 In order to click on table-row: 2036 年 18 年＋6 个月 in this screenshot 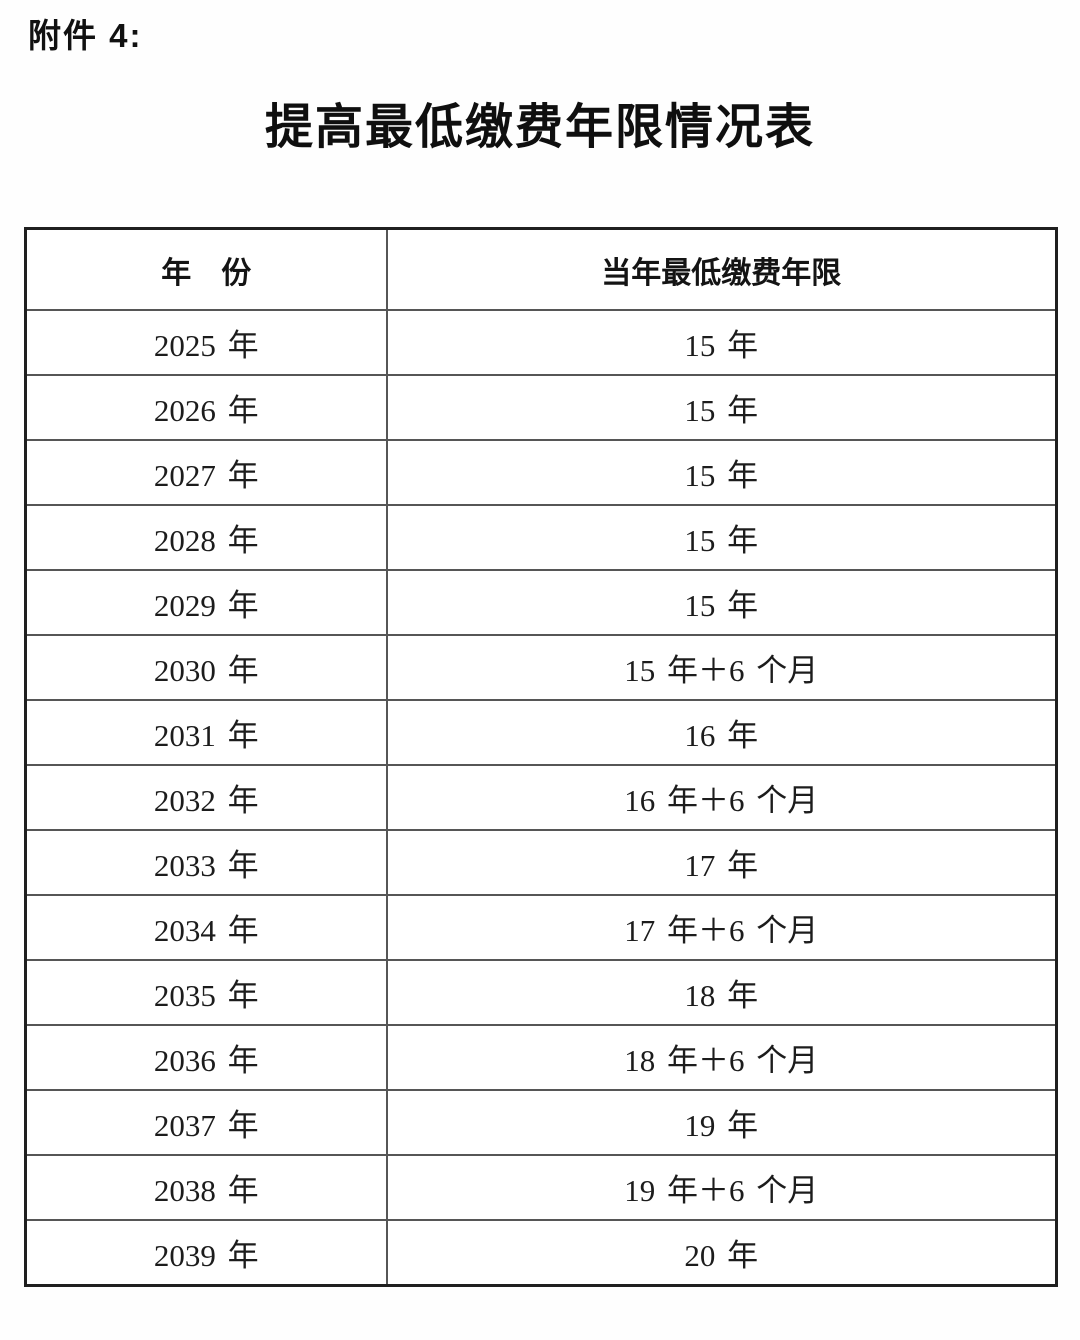, I will do `click(541, 1057)`.